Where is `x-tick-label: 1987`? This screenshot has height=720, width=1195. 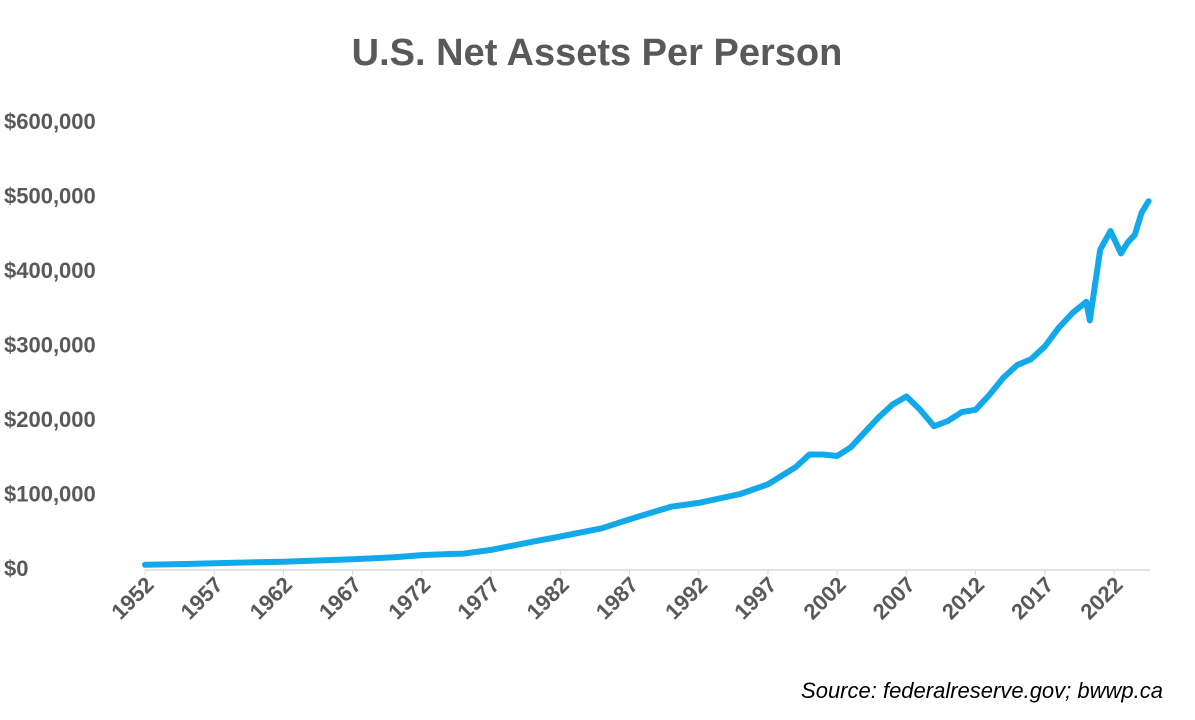 x-tick-label: 1987 is located at coordinates (617, 598).